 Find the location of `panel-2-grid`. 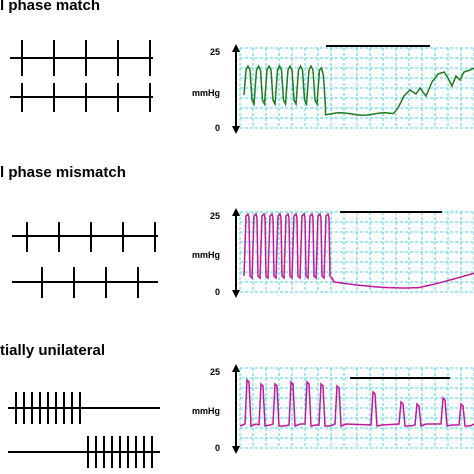

panel-2-grid is located at coordinates (356, 252).